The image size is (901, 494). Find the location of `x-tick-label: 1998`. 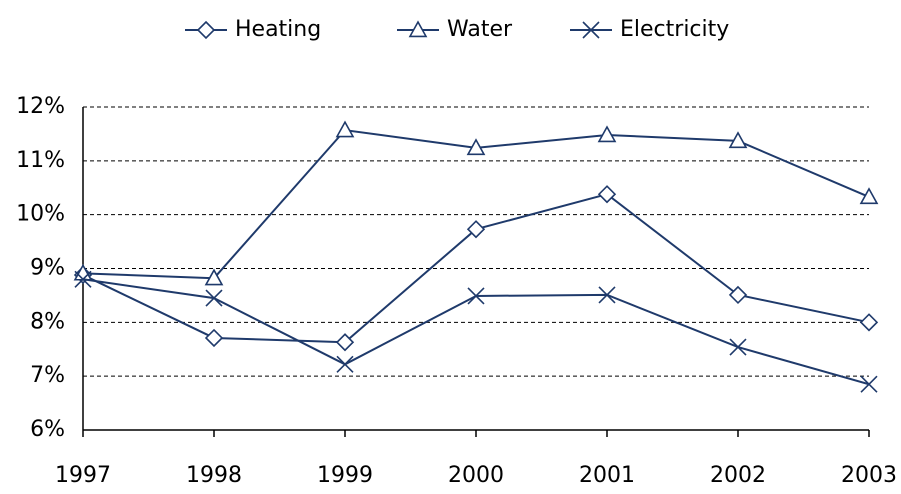

x-tick-label: 1998 is located at coordinates (214, 475).